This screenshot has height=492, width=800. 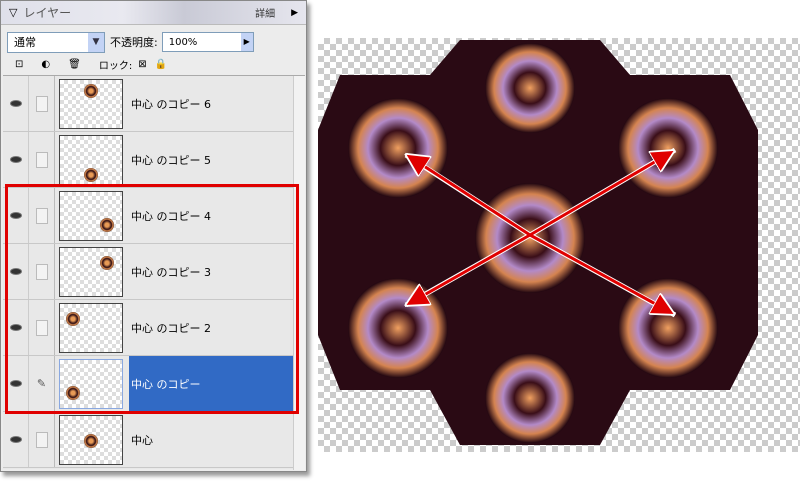 I want to click on arrow-down-left, so click(x=470, y=268).